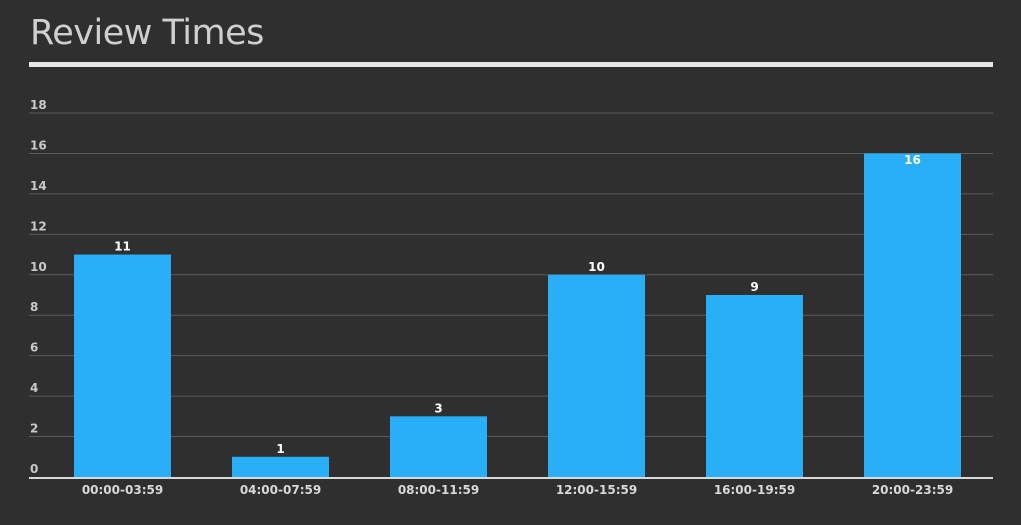 The image size is (1021, 525). Describe the element at coordinates (34, 307) in the screenshot. I see `y-tick-label: 8` at that location.